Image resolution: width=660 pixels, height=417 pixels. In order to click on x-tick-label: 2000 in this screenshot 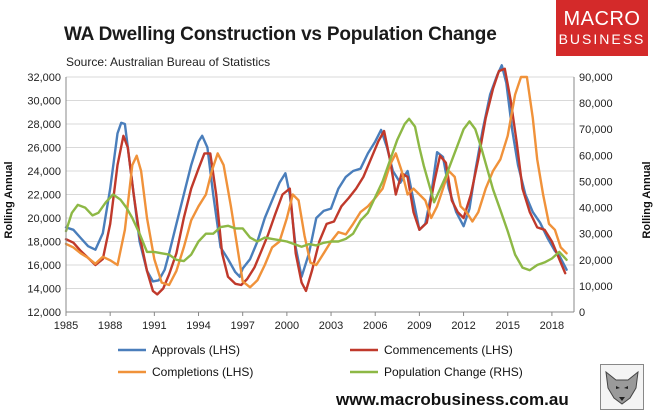, I will do `click(287, 326)`.